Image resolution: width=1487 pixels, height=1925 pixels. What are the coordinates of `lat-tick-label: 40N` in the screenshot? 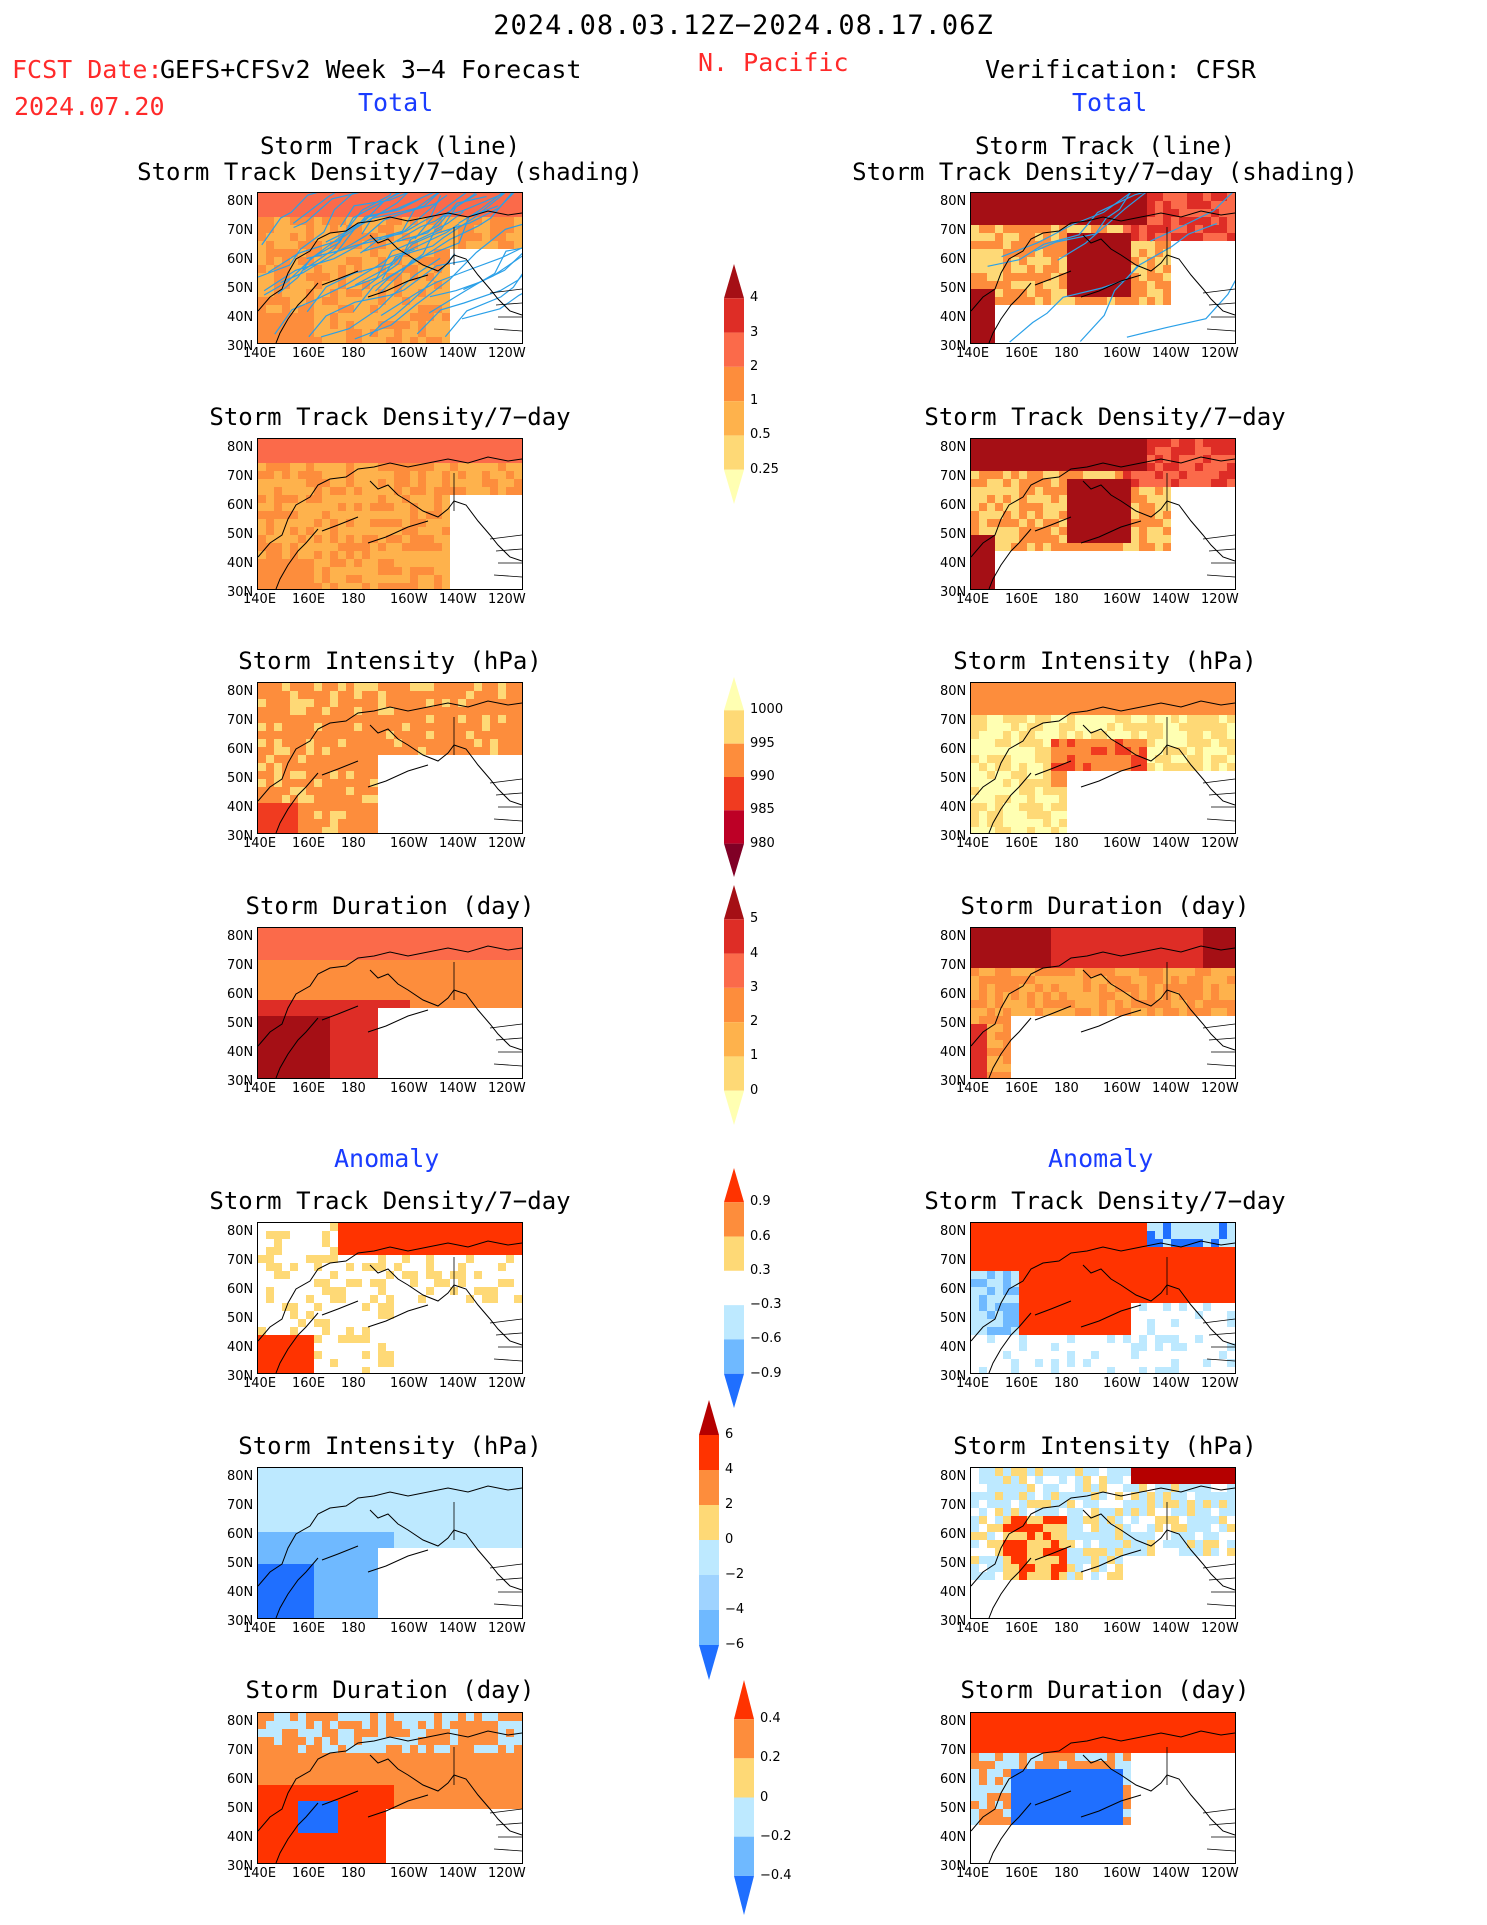 It's located at (240, 317).